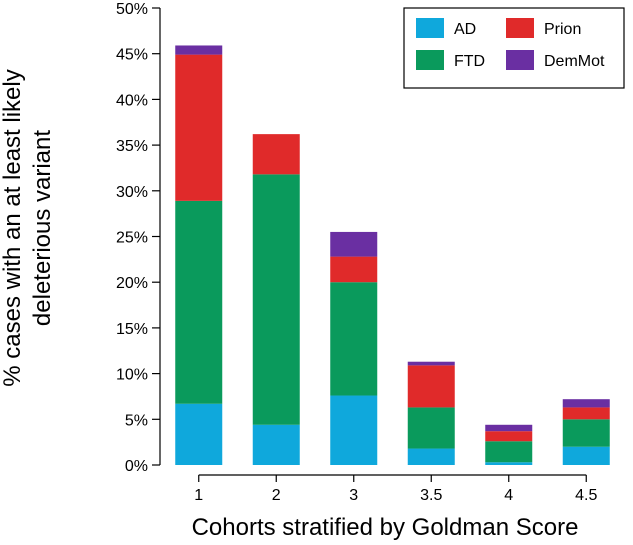  Describe the element at coordinates (430, 28) in the screenshot. I see `legend-swatch-ad` at that location.